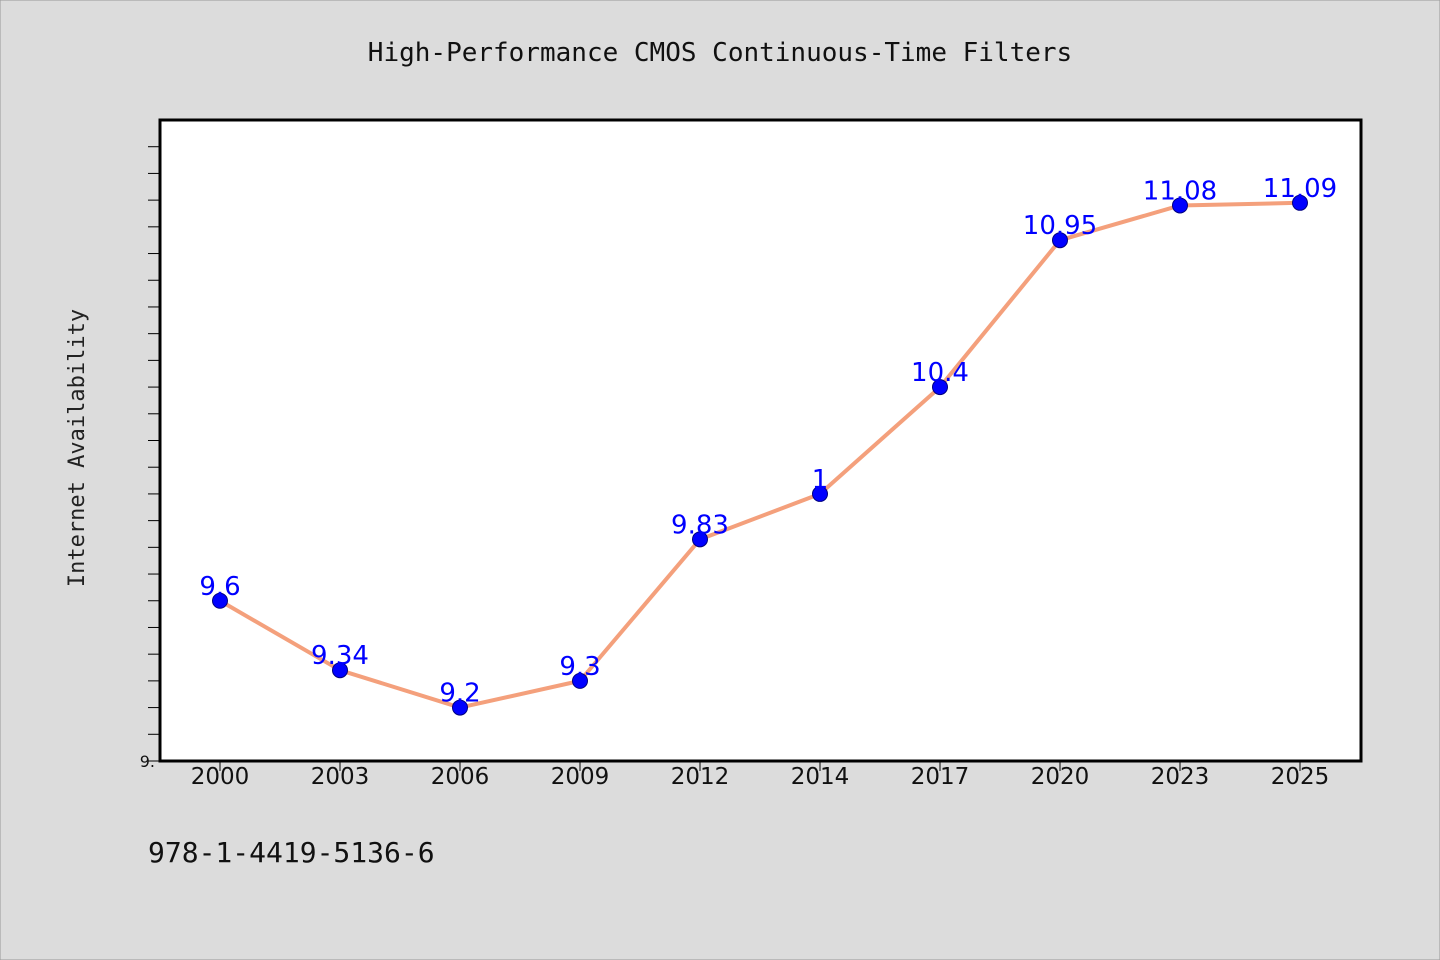 The width and height of the screenshot is (1440, 960). Describe the element at coordinates (77, 448) in the screenshot. I see `y-axis-label: Internet Availability` at that location.